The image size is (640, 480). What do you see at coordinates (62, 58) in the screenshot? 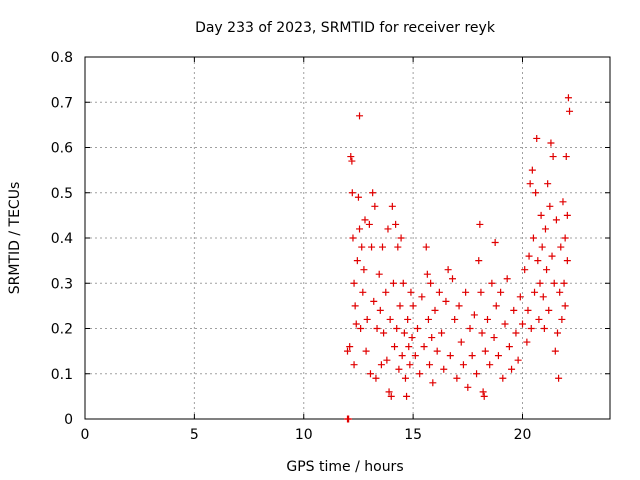
I see `y-tick-label: 0.8` at bounding box center [62, 58].